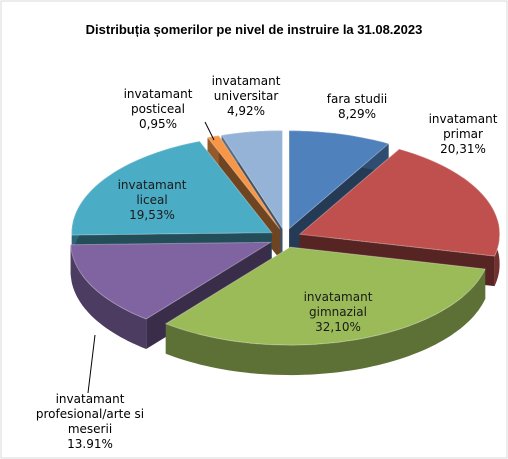 This screenshot has height=459, width=508. What do you see at coordinates (338, 304) in the screenshot?
I see `category-label: invatamant gimnazial` at bounding box center [338, 304].